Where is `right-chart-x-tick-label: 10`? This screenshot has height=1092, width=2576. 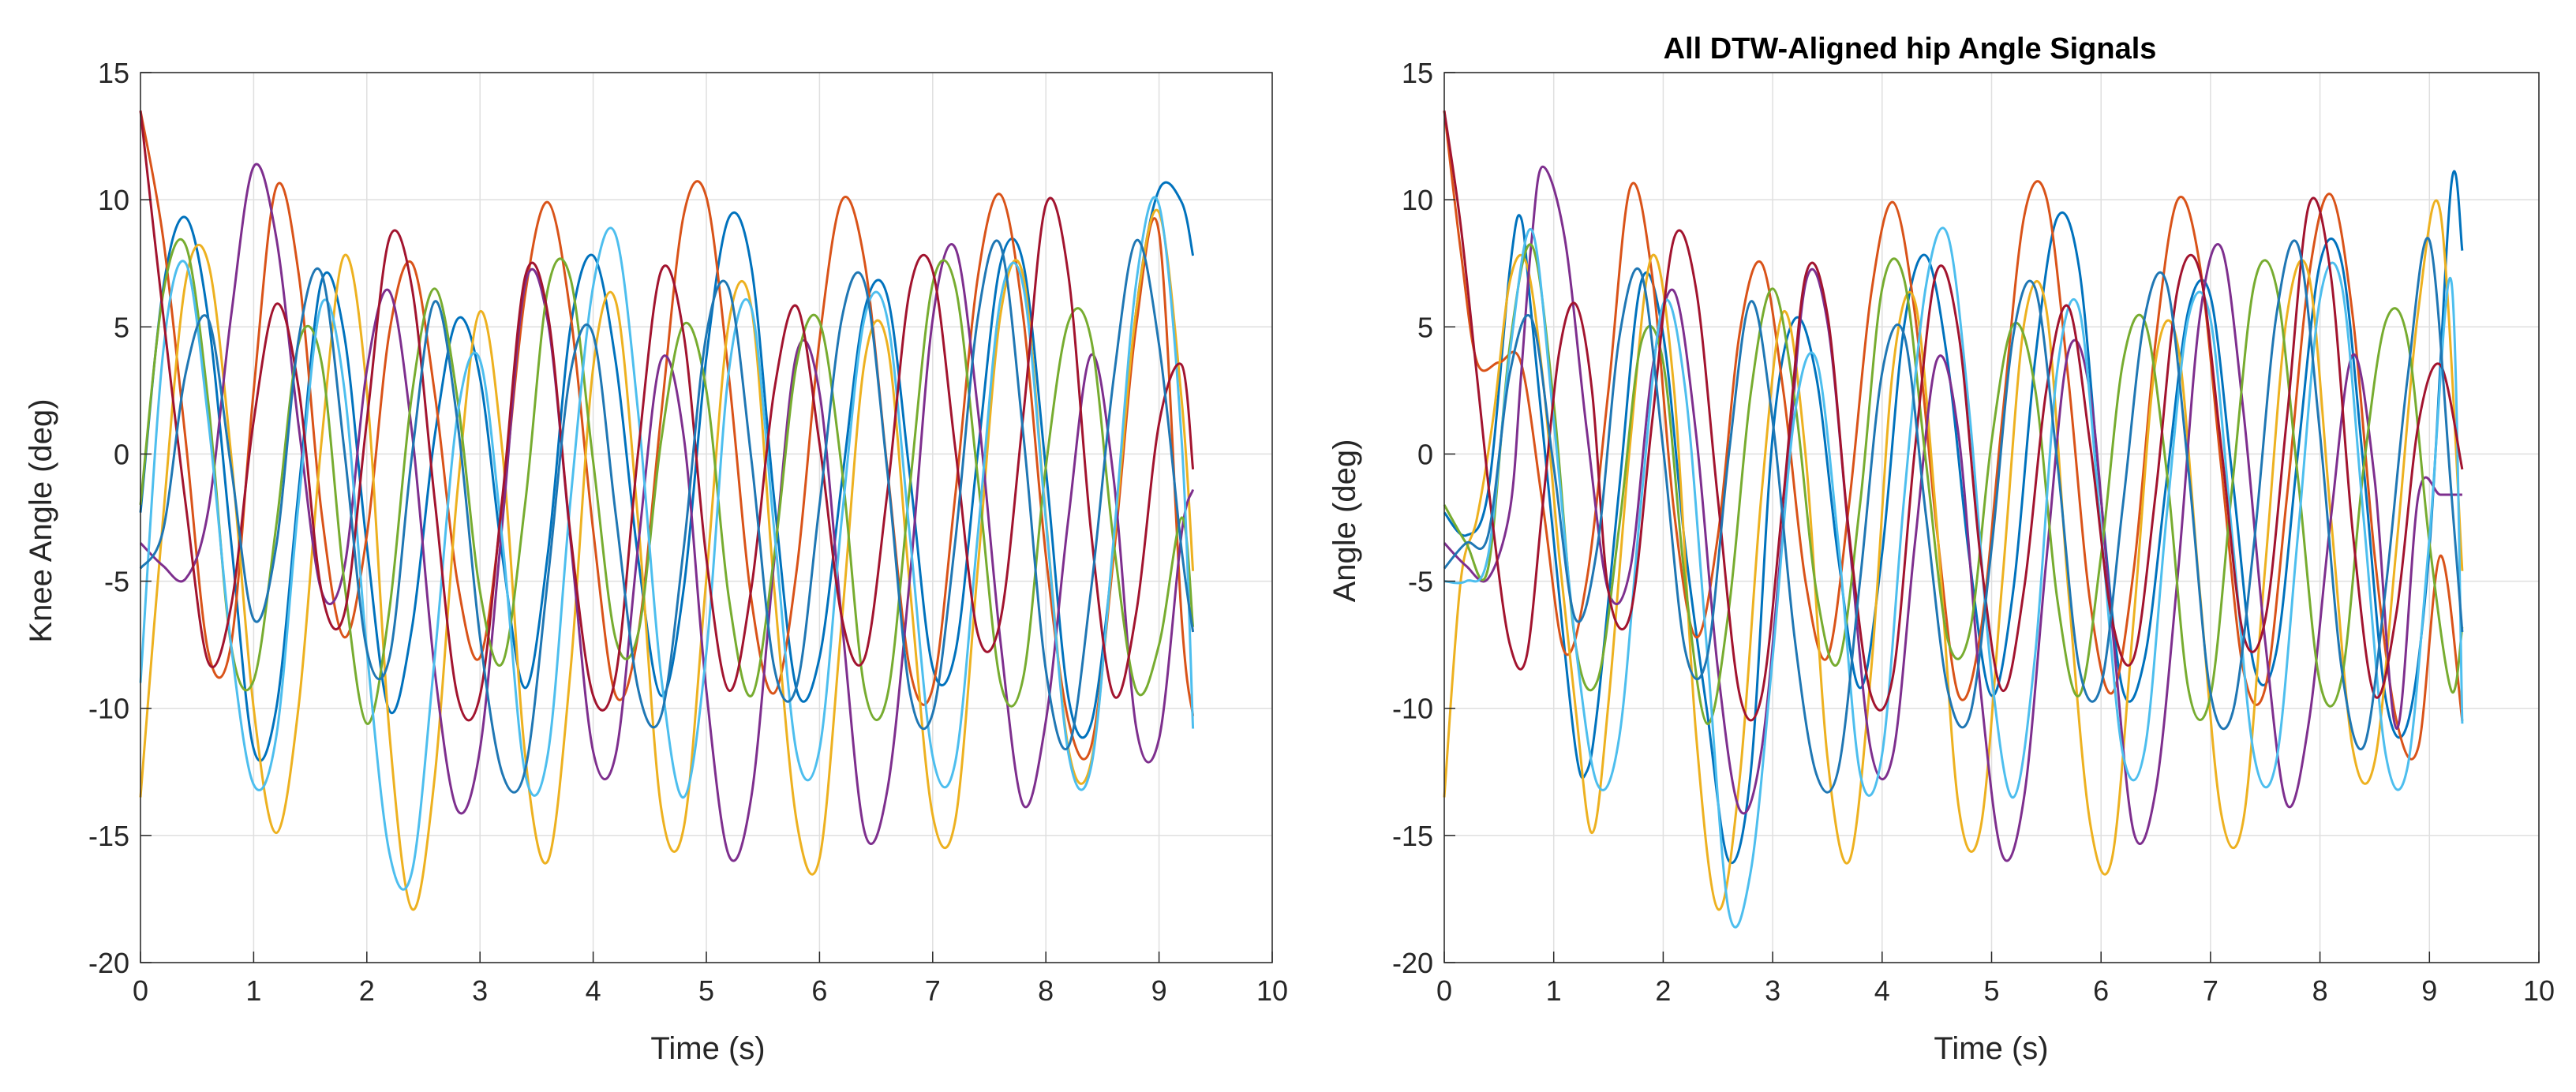
right-chart-x-tick-label: 10 is located at coordinates (2539, 990).